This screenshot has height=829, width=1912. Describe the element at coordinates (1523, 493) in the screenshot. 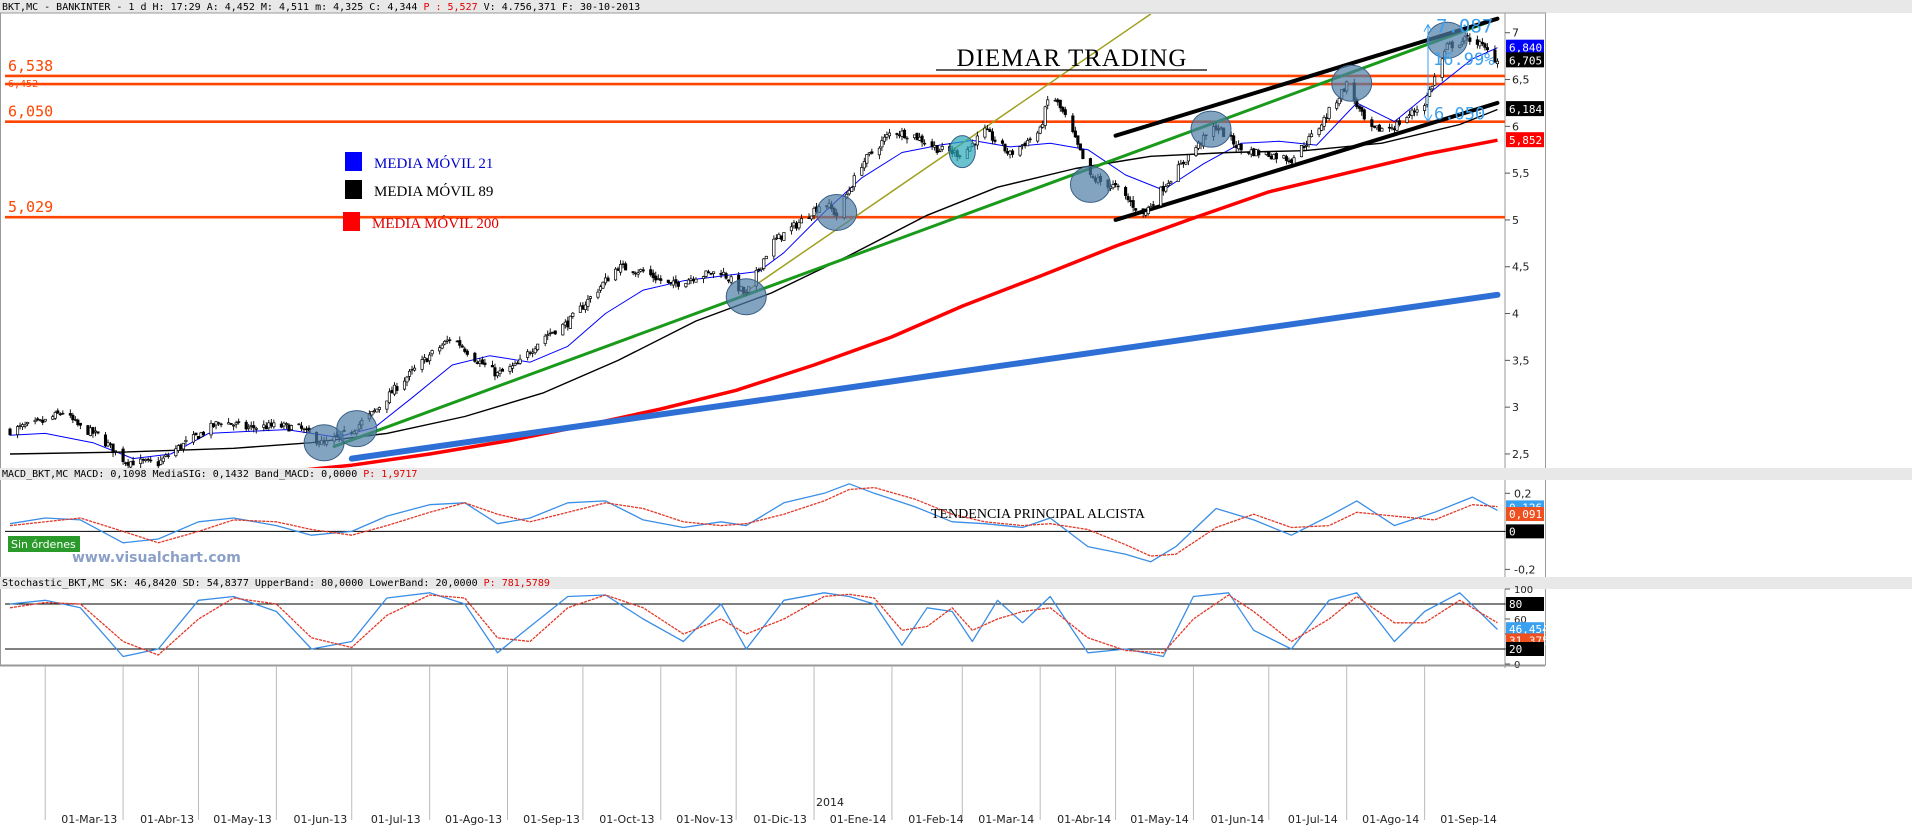

I see `macd-y-tick-label: 0,2` at that location.